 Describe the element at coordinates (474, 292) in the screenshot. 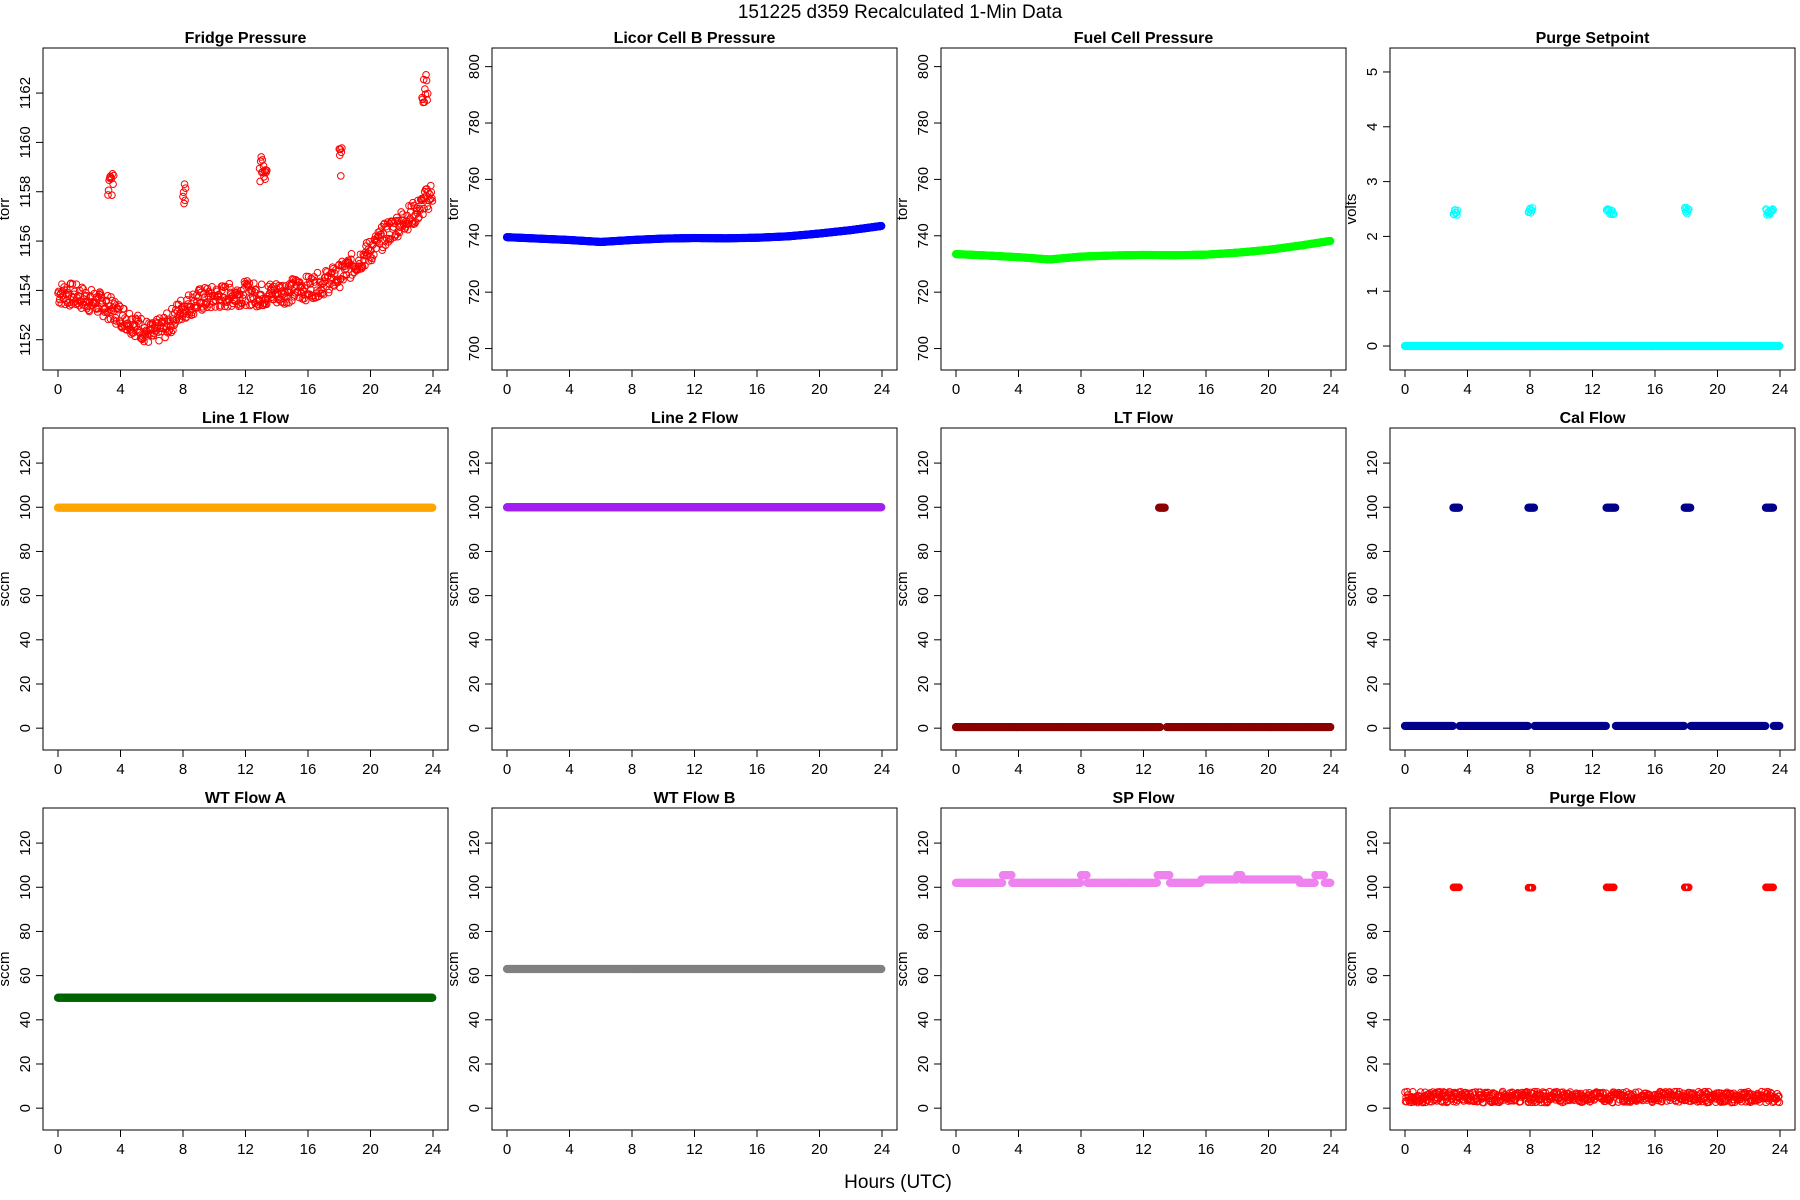

I see `y-tick-label: 720` at that location.